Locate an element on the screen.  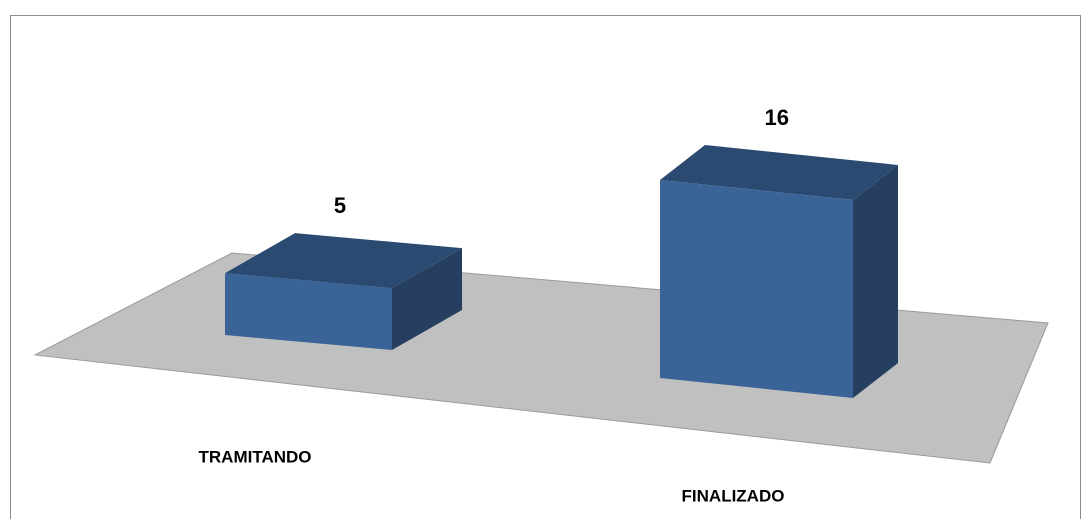
category-label: TRAMITANDO is located at coordinates (255, 456).